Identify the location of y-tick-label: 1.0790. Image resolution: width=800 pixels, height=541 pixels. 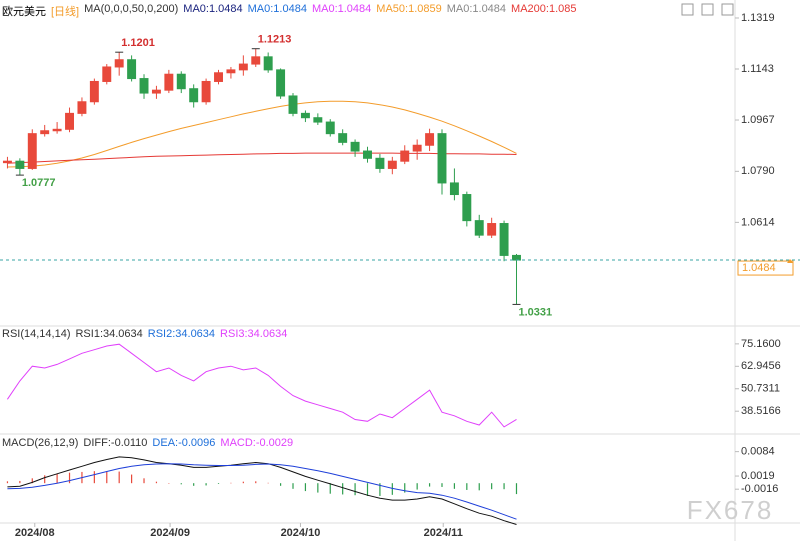
(758, 171).